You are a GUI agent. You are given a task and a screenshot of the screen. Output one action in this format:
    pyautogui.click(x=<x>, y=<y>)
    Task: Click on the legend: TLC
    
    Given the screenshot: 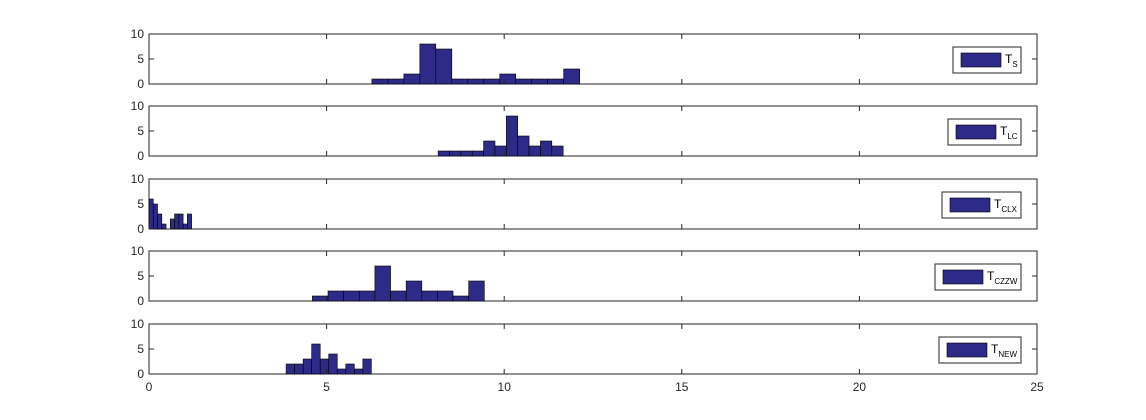 What is the action you would take?
    pyautogui.click(x=984, y=132)
    